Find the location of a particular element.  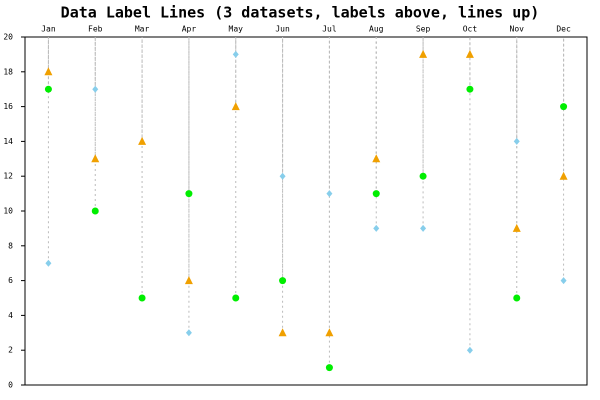

y-tick-label: 20 is located at coordinates (8, 37).